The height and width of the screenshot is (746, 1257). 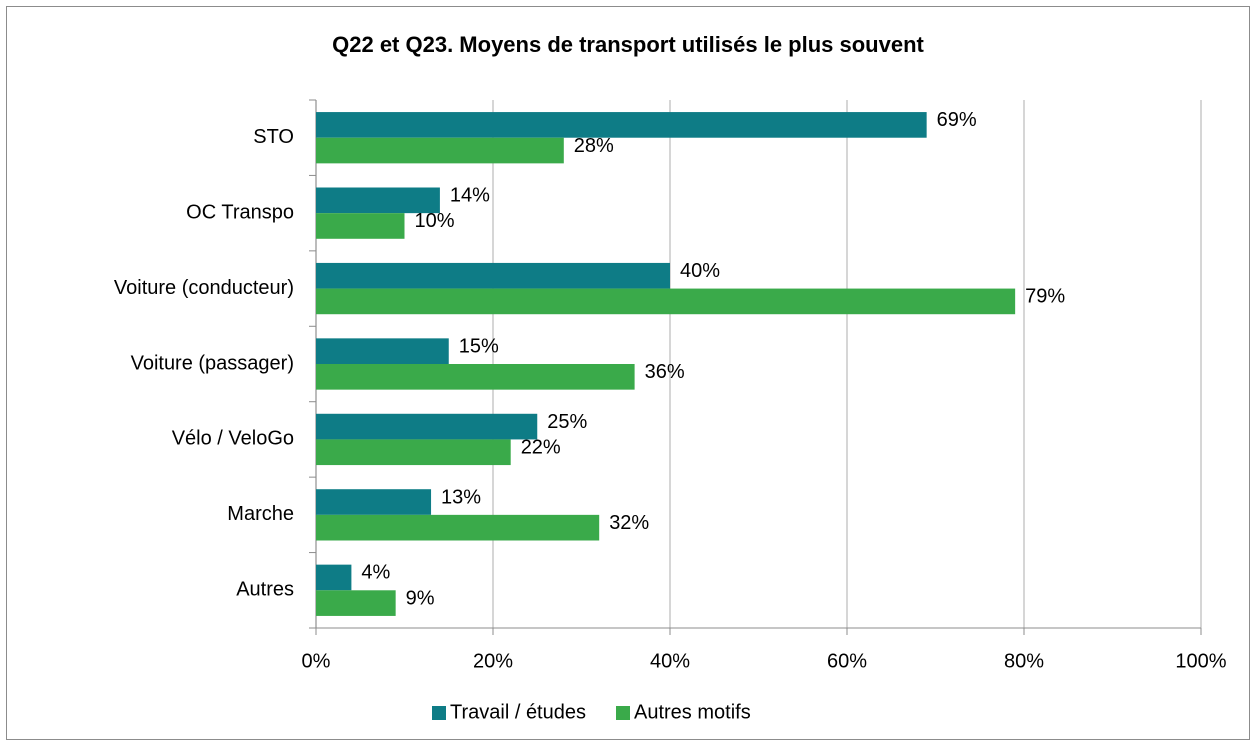 What do you see at coordinates (479, 346) in the screenshot?
I see `data-label: 15%` at bounding box center [479, 346].